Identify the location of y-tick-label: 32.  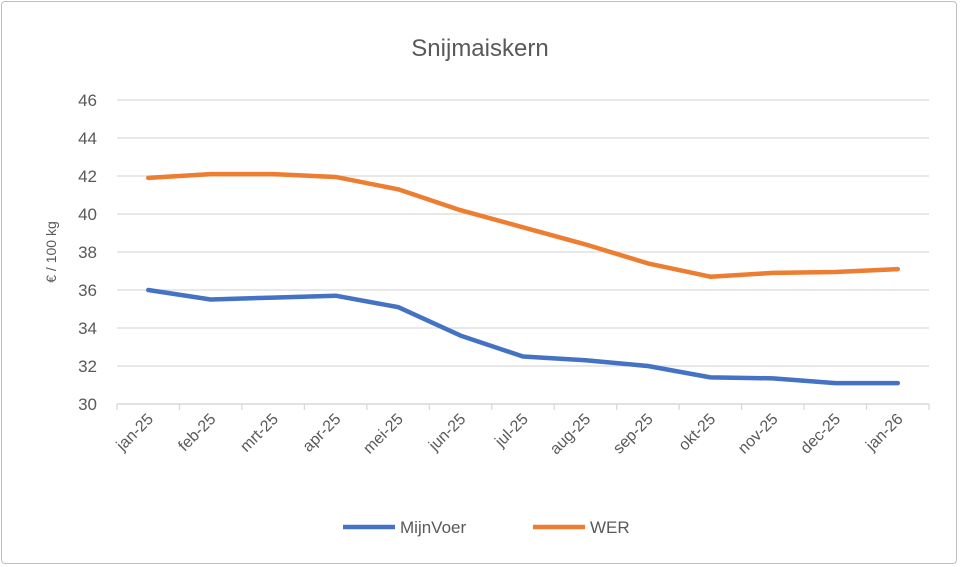
(87, 366).